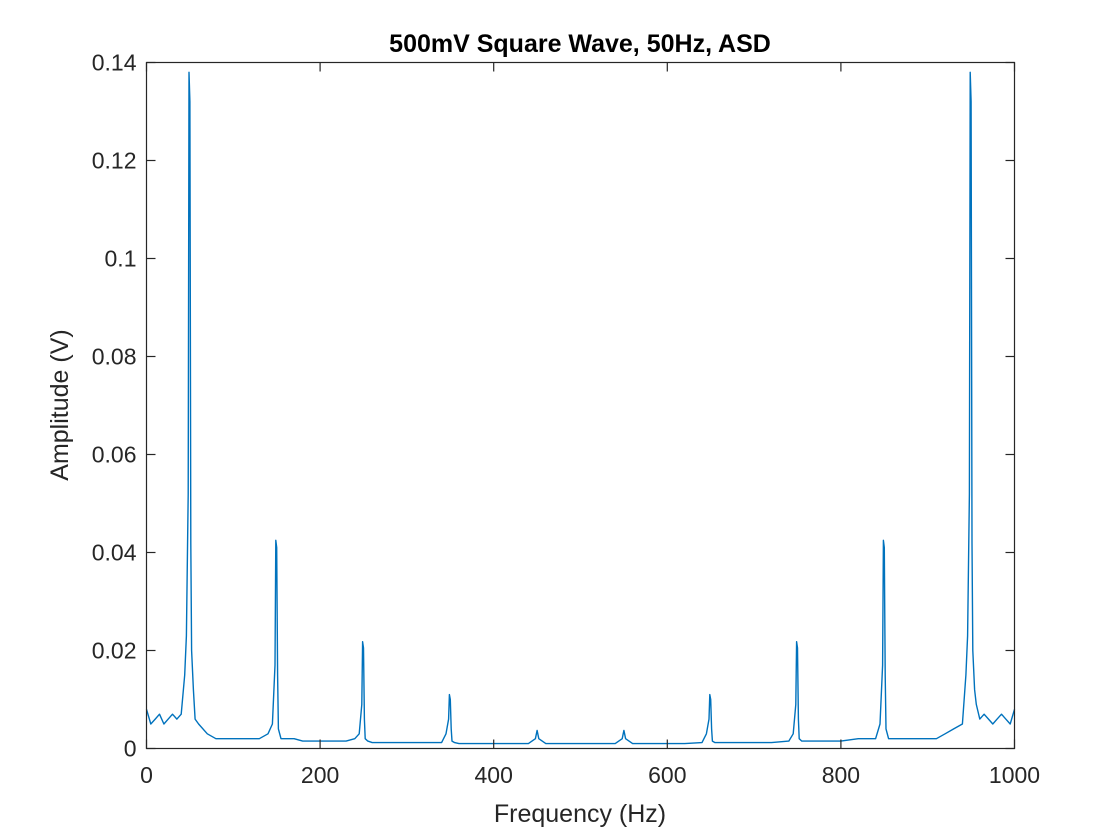 This screenshot has width=1120, height=840. Describe the element at coordinates (580, 44) in the screenshot. I see `chart-title: 500mV Square Wave, 50Hz, ASD` at that location.